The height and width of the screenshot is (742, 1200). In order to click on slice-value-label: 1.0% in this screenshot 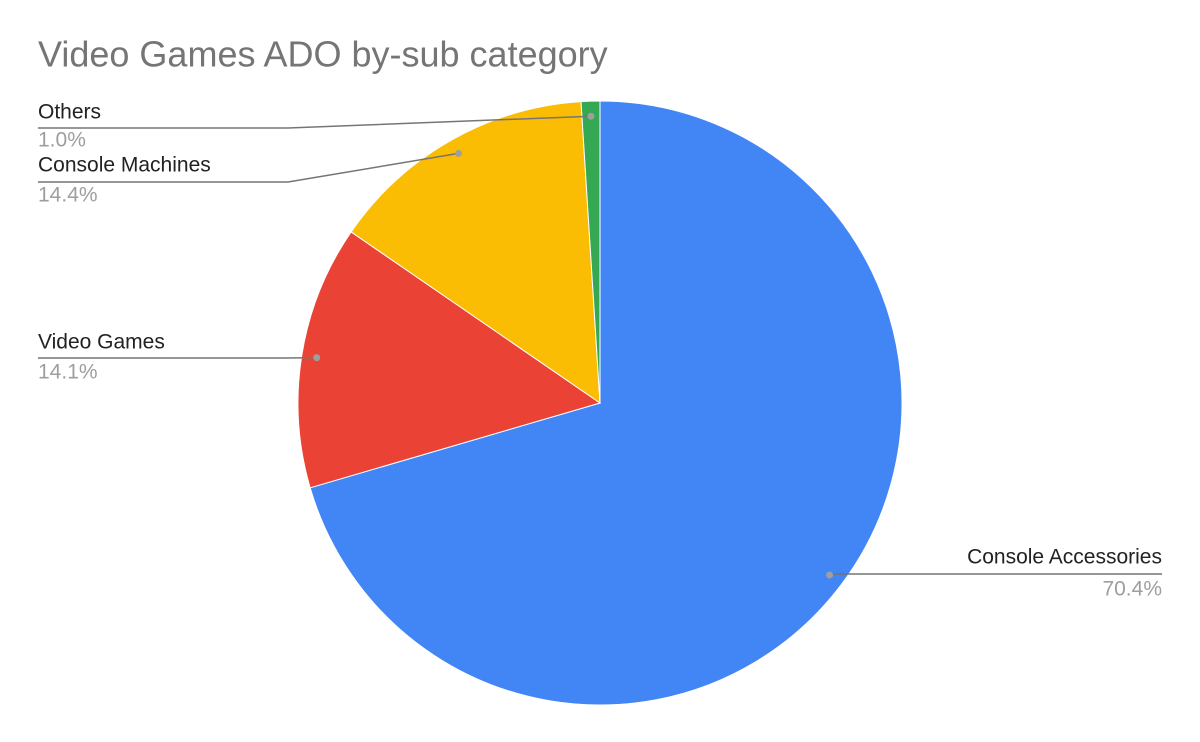, I will do `click(62, 140)`.